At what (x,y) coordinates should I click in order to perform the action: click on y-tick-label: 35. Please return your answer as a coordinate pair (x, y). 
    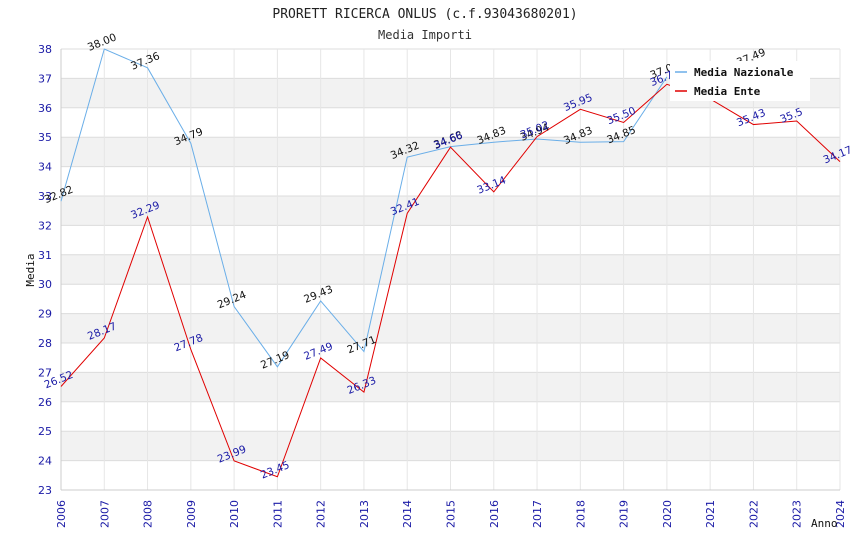
    Looking at the image, I should click on (45, 137).